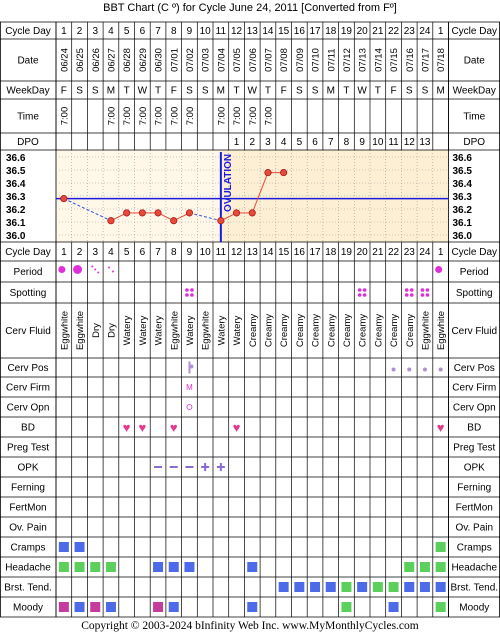 This screenshot has width=500, height=637. What do you see at coordinates (474, 331) in the screenshot?
I see `row-label-right-cerv_fluid: Cerv Fluid` at bounding box center [474, 331].